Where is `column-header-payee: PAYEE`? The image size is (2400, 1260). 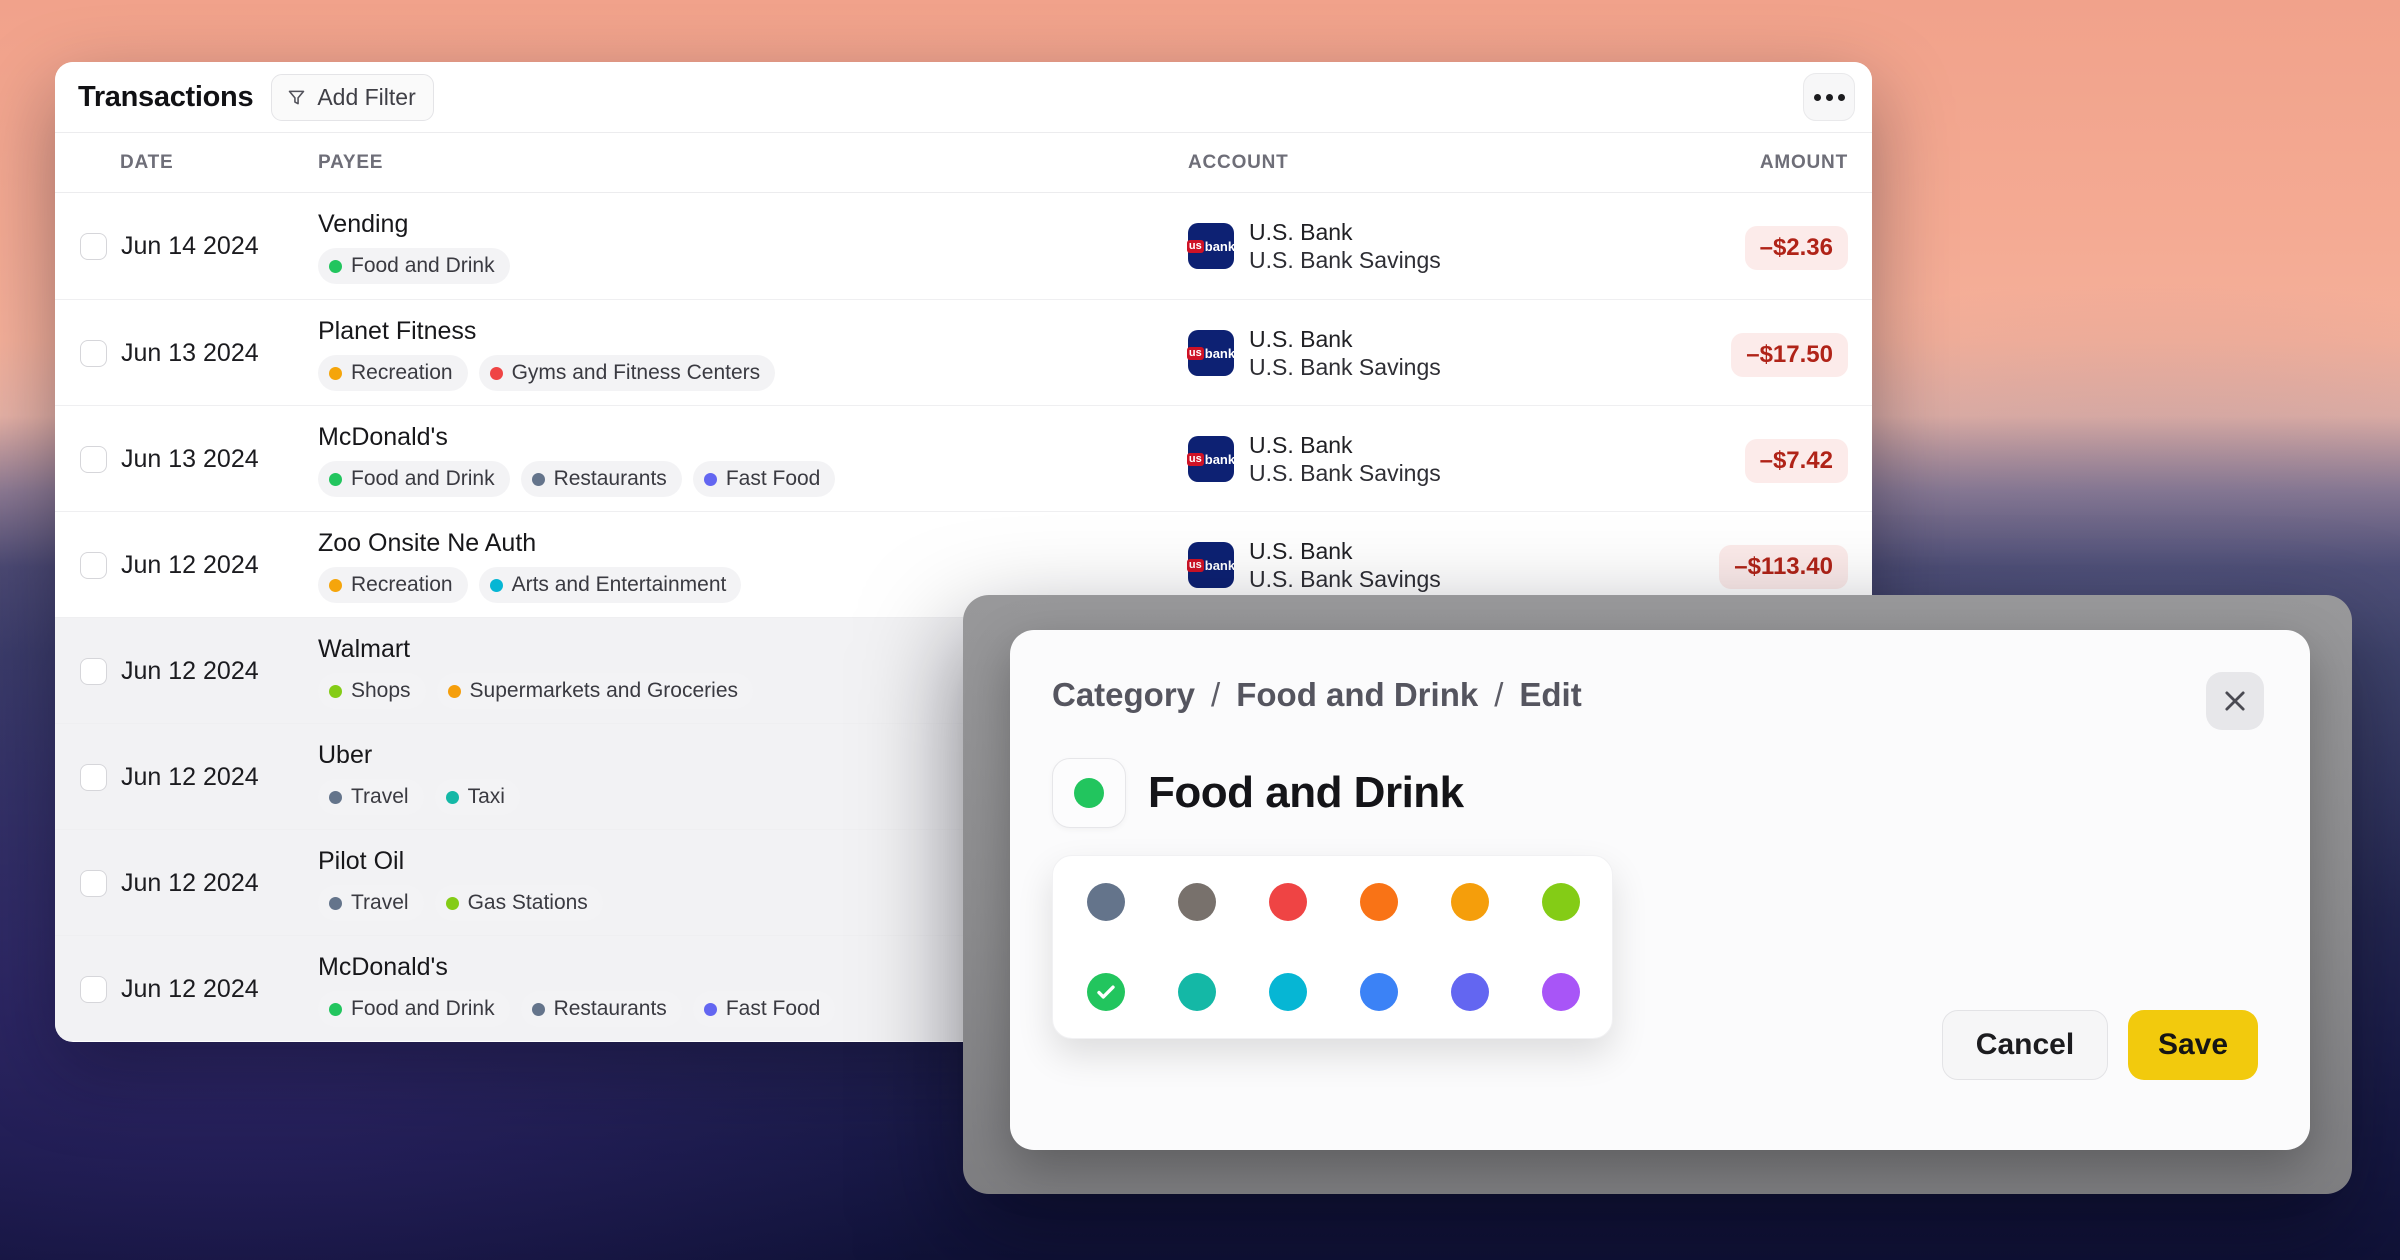 column-header-payee: PAYEE is located at coordinates (351, 162).